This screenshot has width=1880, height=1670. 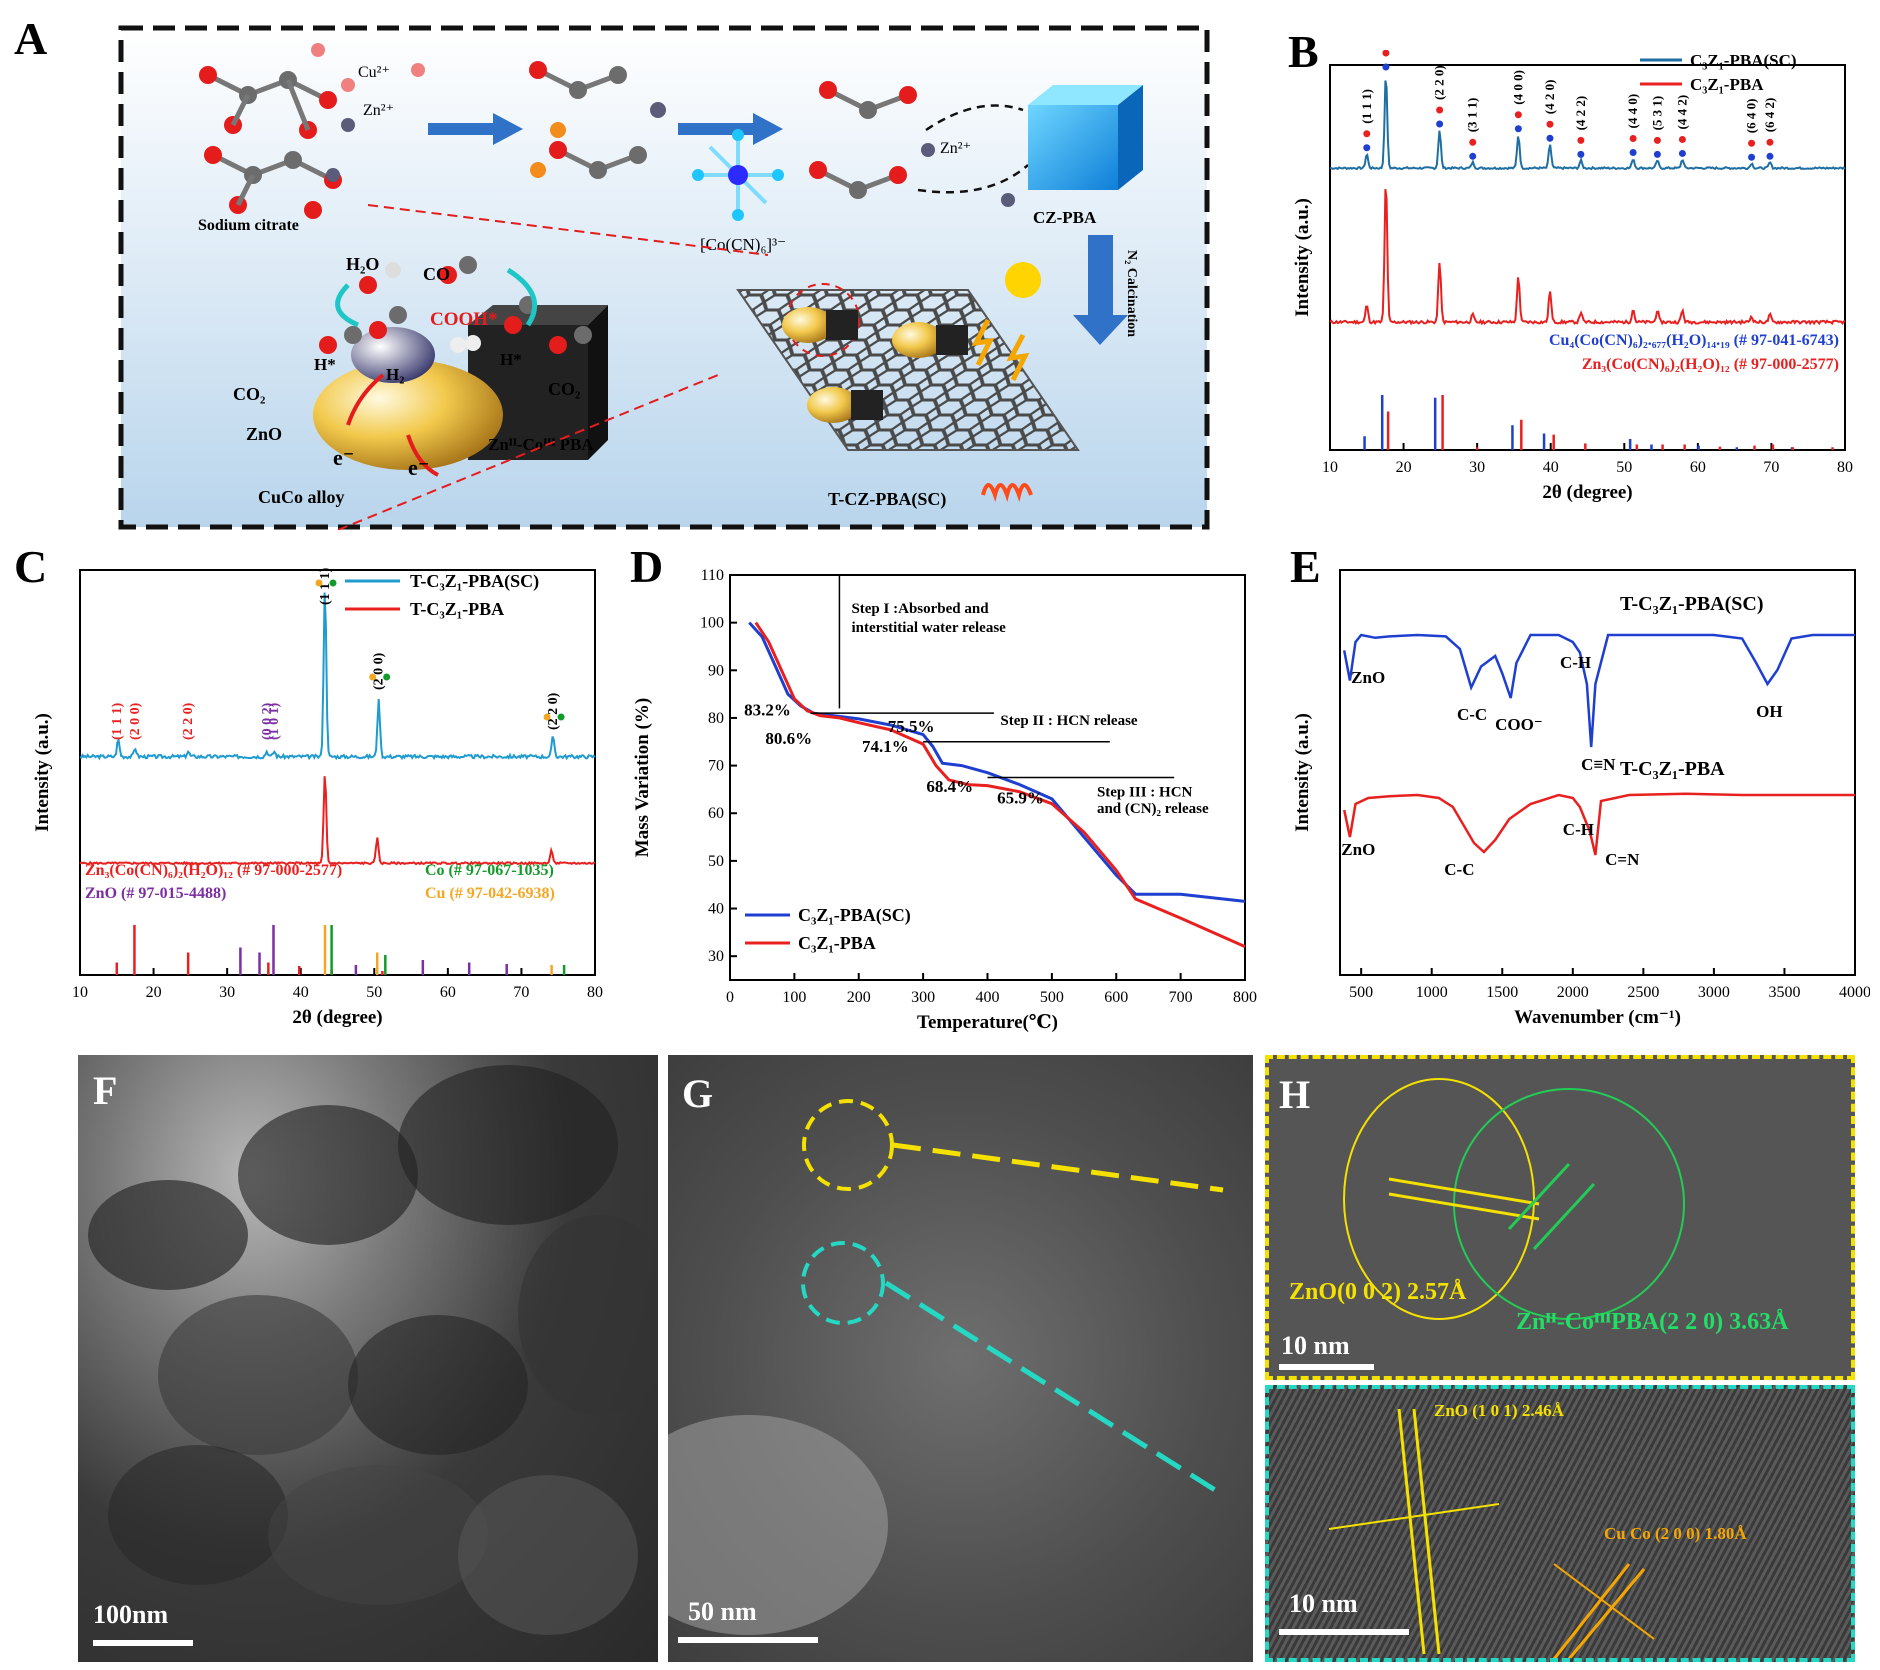 What do you see at coordinates (595, 992) in the screenshot?
I see `x-tick-label: 80` at bounding box center [595, 992].